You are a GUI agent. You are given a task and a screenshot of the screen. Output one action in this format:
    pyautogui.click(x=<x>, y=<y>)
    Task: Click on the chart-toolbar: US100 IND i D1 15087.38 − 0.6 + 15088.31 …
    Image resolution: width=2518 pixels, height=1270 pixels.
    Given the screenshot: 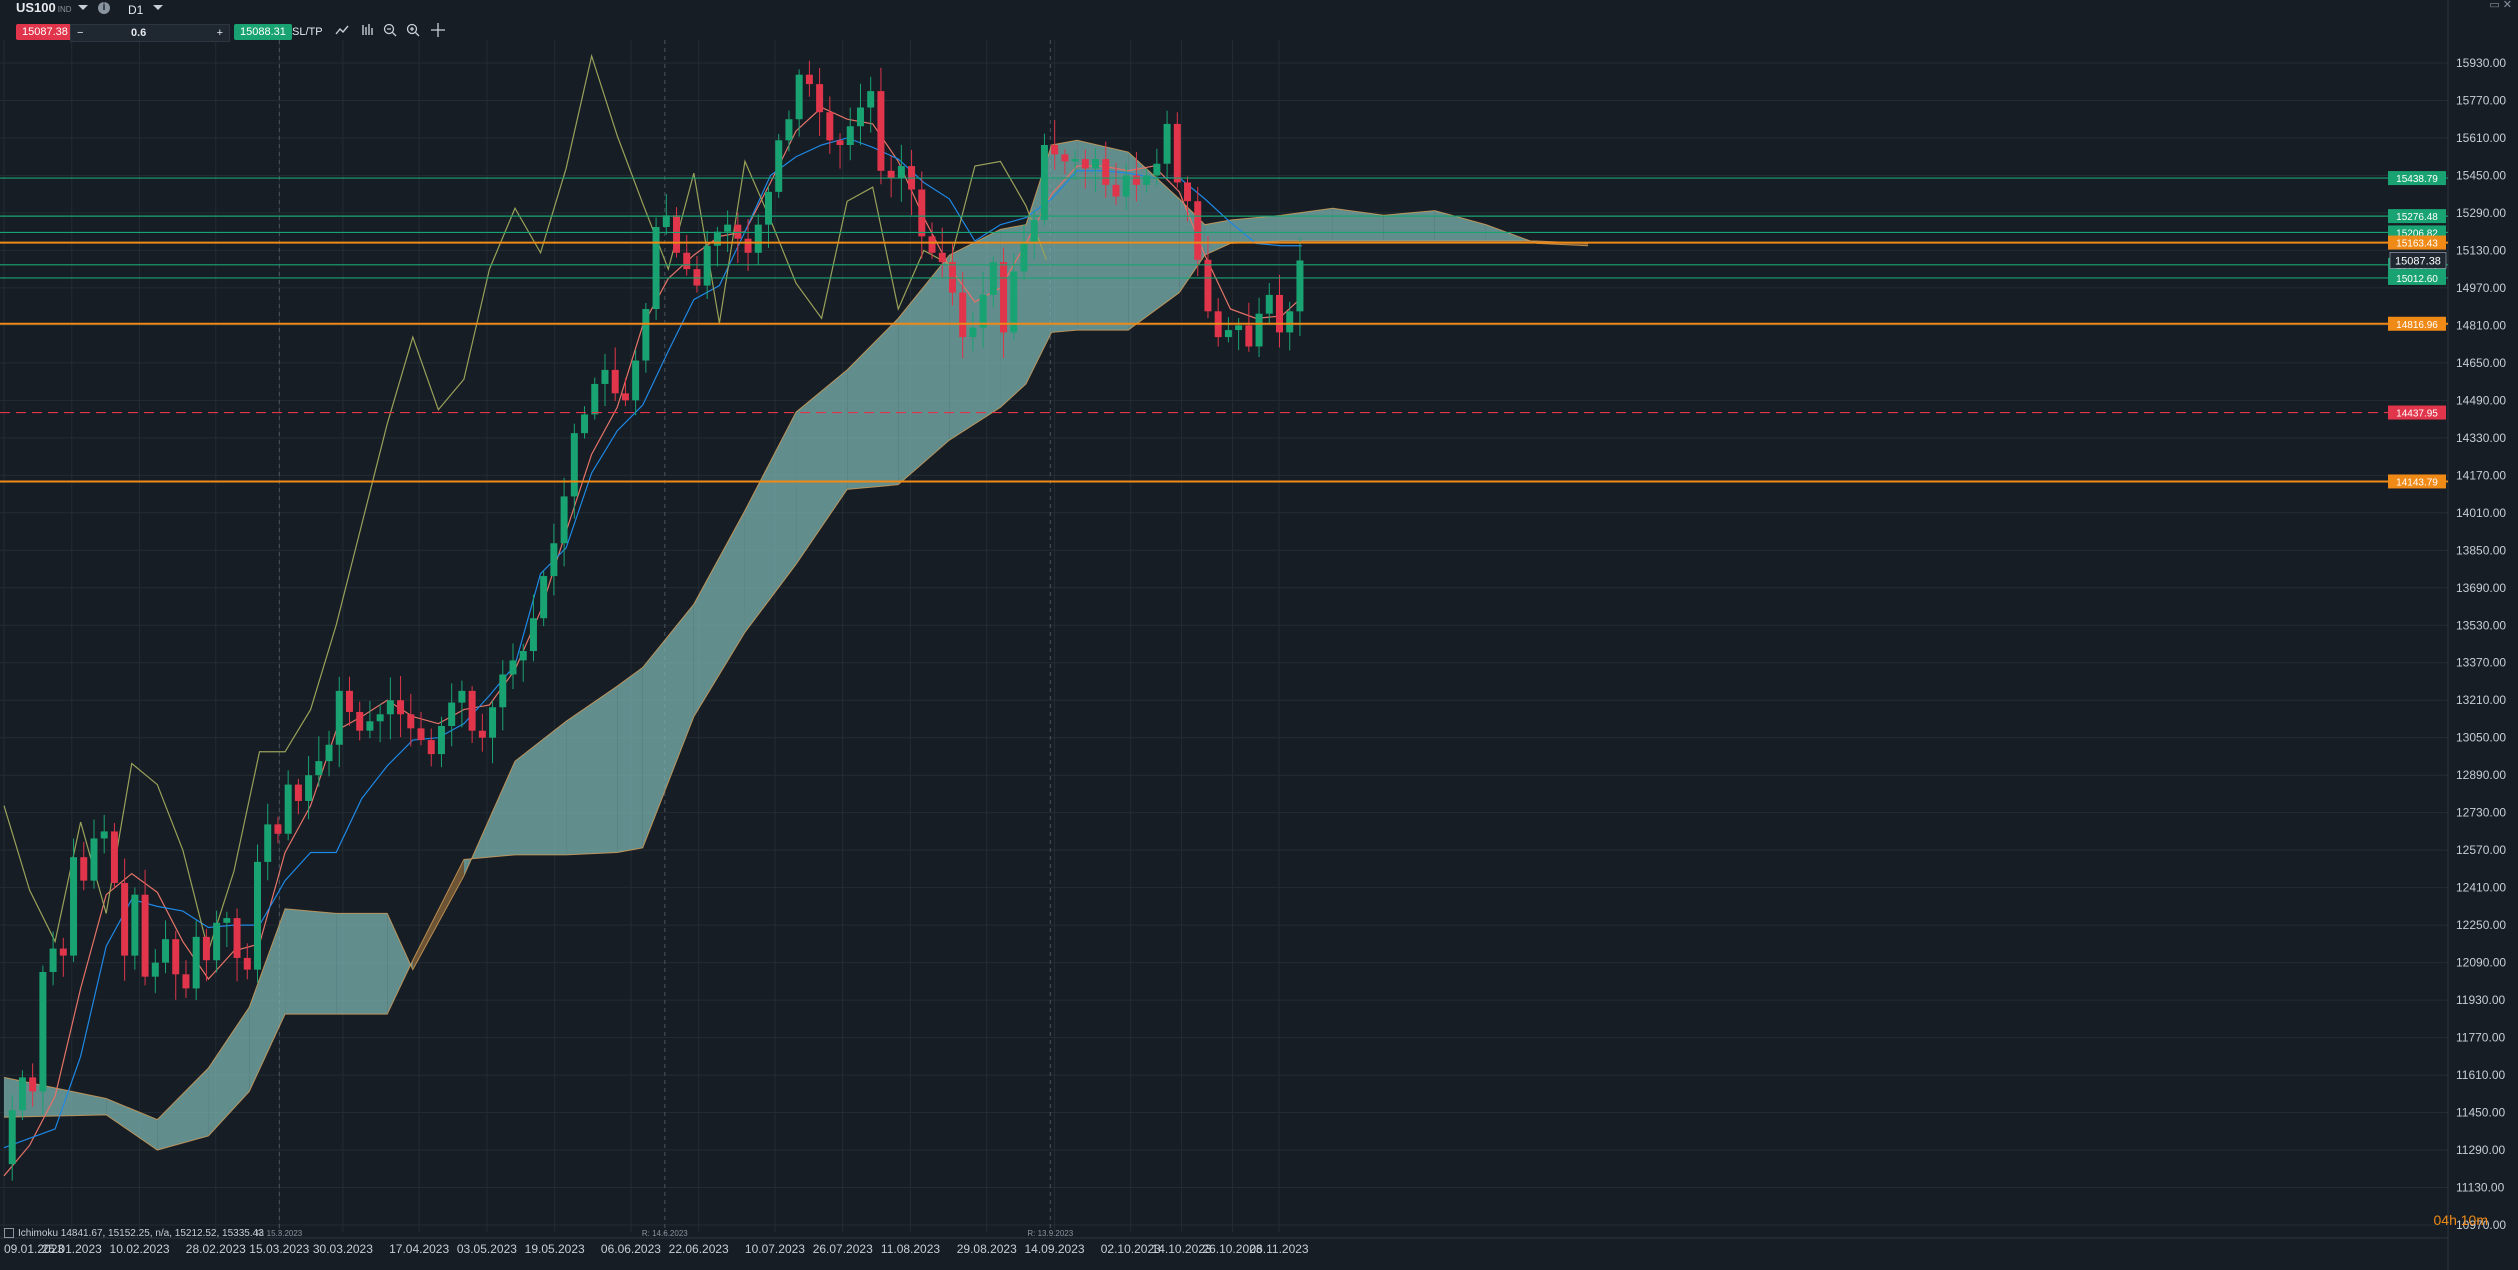 What is the action you would take?
    pyautogui.click(x=1259, y=21)
    